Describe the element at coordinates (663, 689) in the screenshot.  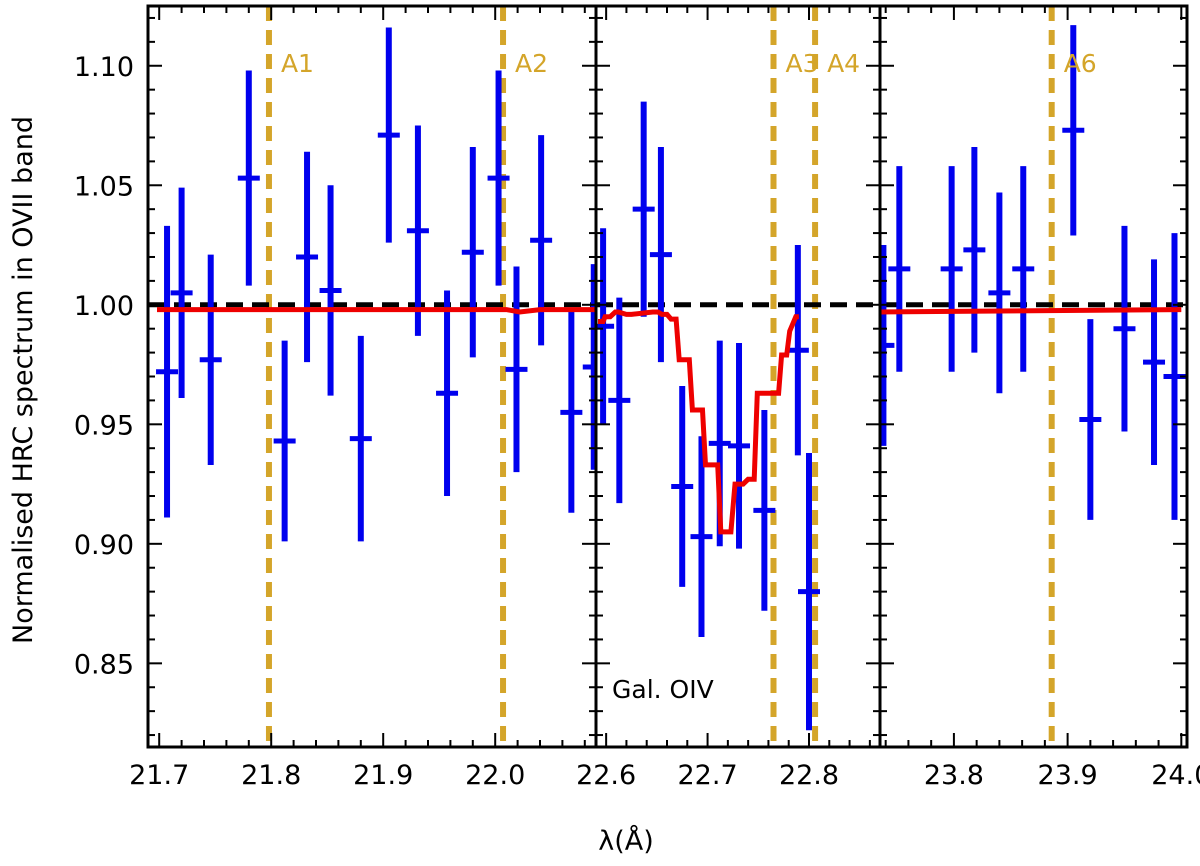
I see `annotation-label: Gal. OIV` at that location.